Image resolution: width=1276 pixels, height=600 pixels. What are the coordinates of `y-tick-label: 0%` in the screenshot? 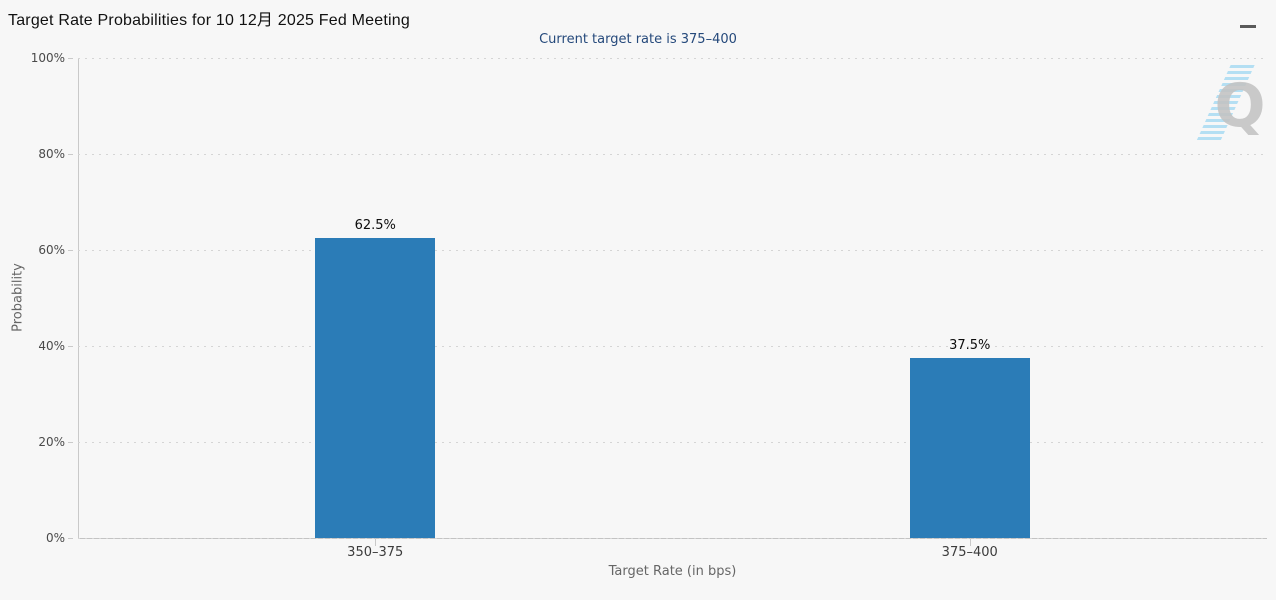 It's located at (55, 538).